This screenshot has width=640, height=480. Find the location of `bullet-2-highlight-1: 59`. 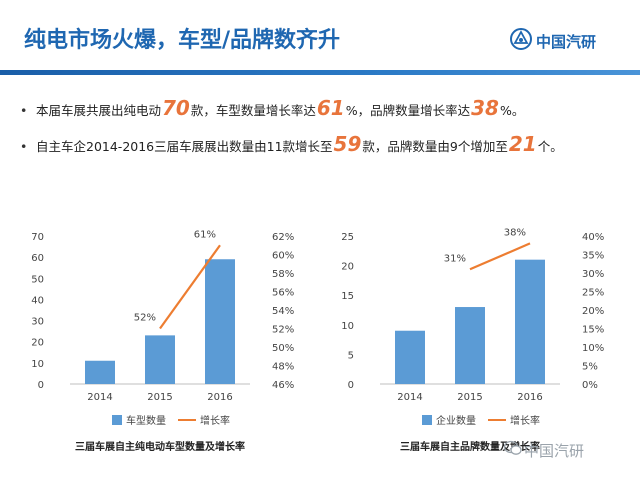

bullet-2-highlight-1: 59 is located at coordinates (347, 144).